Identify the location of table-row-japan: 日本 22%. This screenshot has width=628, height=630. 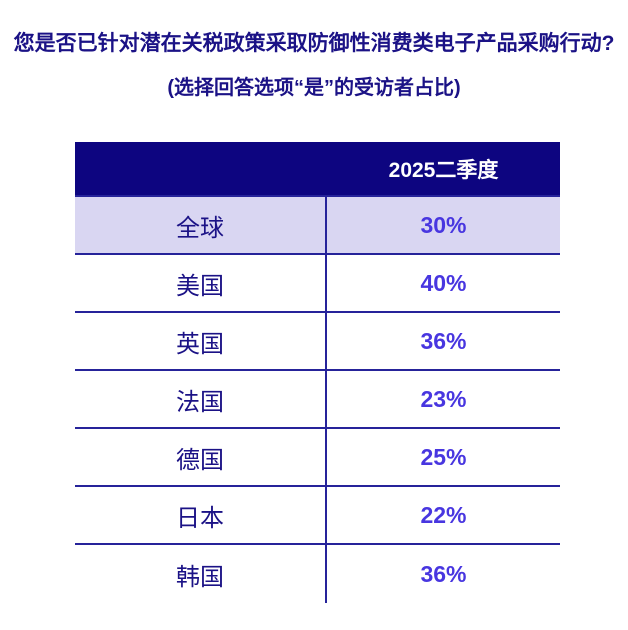
(317, 516).